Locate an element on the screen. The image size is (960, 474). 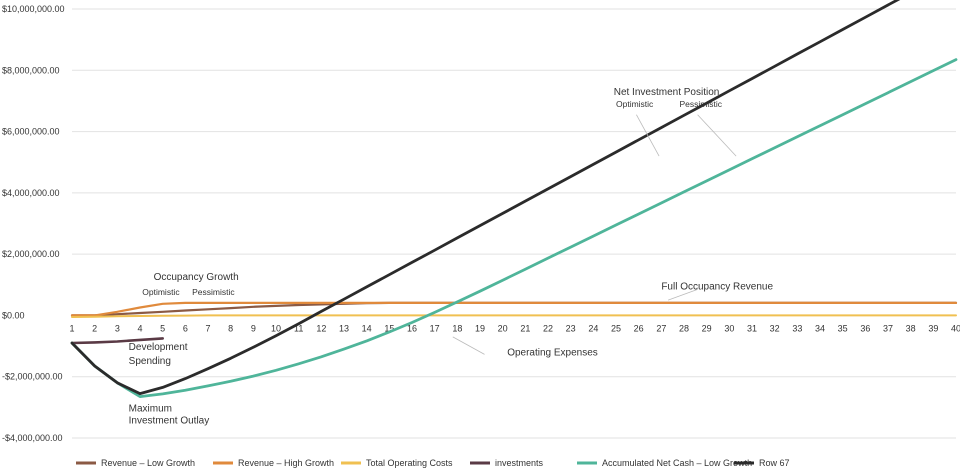
x-tick-label: 23 is located at coordinates (571, 328).